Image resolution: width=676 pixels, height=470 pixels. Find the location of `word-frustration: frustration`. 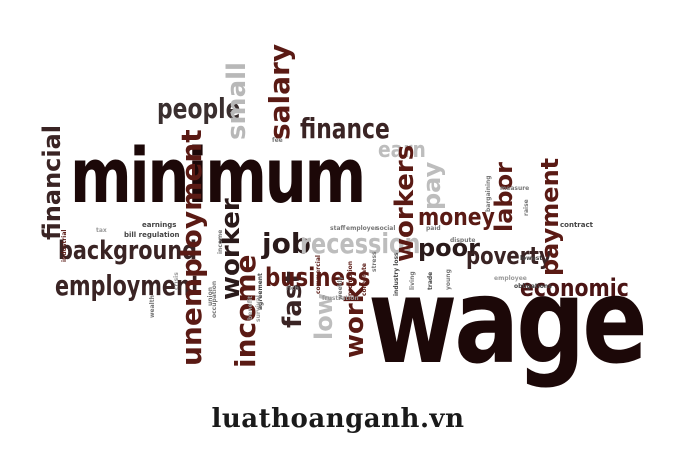

word-frustration: frustration is located at coordinates (340, 298).